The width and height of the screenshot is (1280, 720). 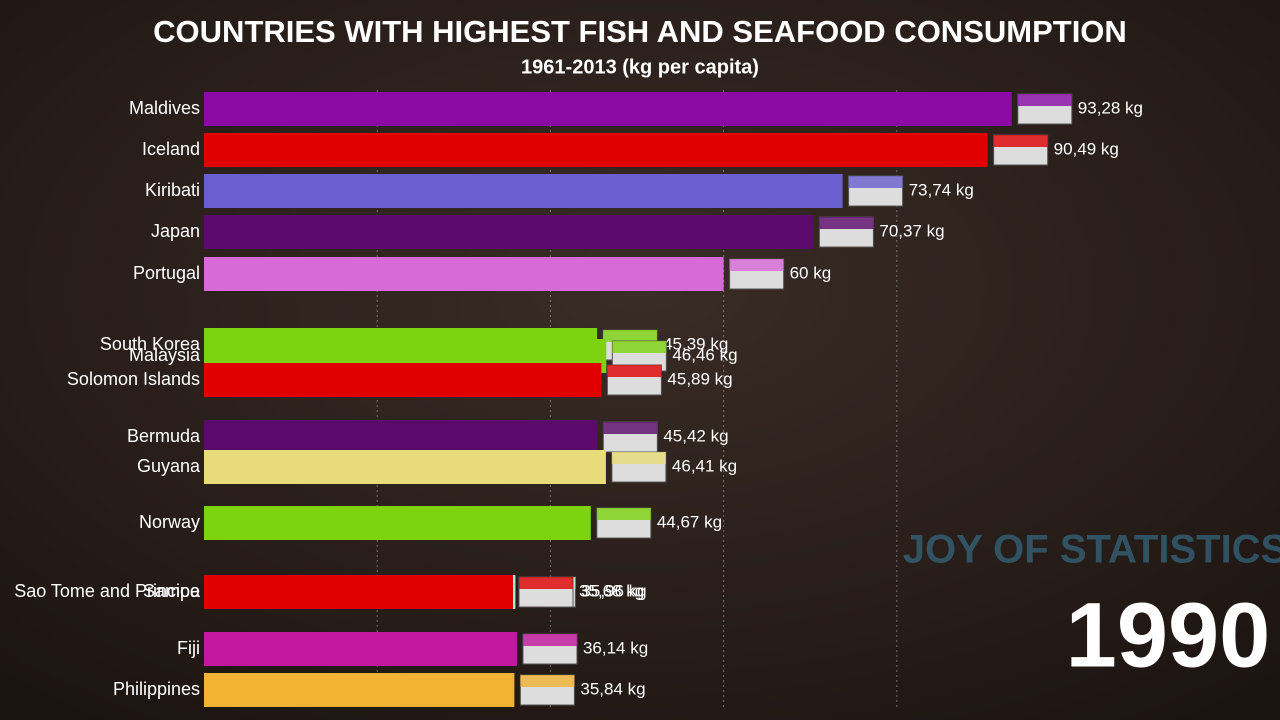 What do you see at coordinates (172, 190) in the screenshot?
I see `cat-label: Kiribati` at bounding box center [172, 190].